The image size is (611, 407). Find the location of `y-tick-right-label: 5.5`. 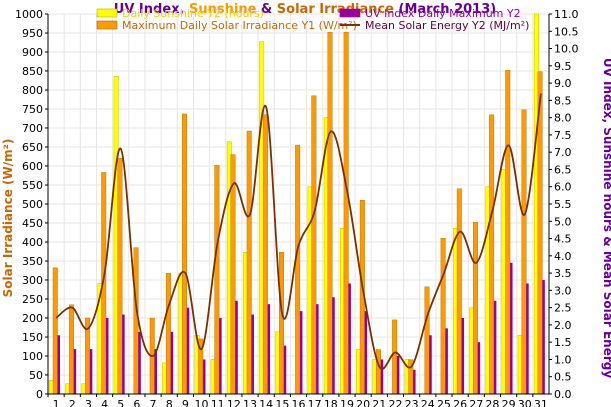

y-tick-right-label: 5.5 is located at coordinates (563, 204).